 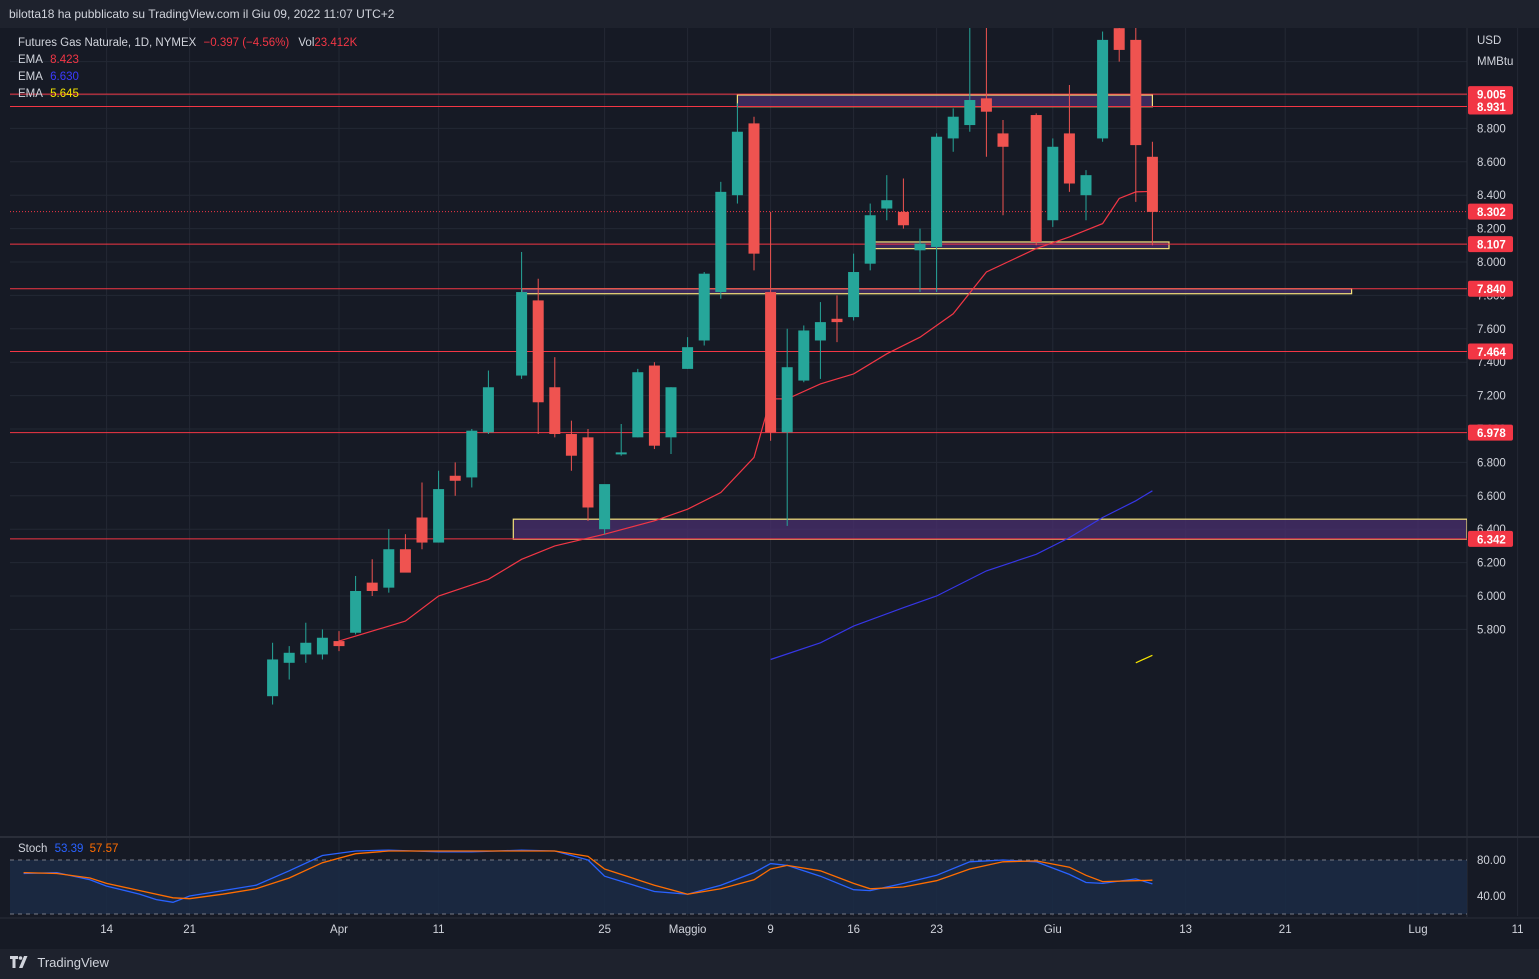 I want to click on price-level-badge-label: 8.107, so click(x=1491, y=246).